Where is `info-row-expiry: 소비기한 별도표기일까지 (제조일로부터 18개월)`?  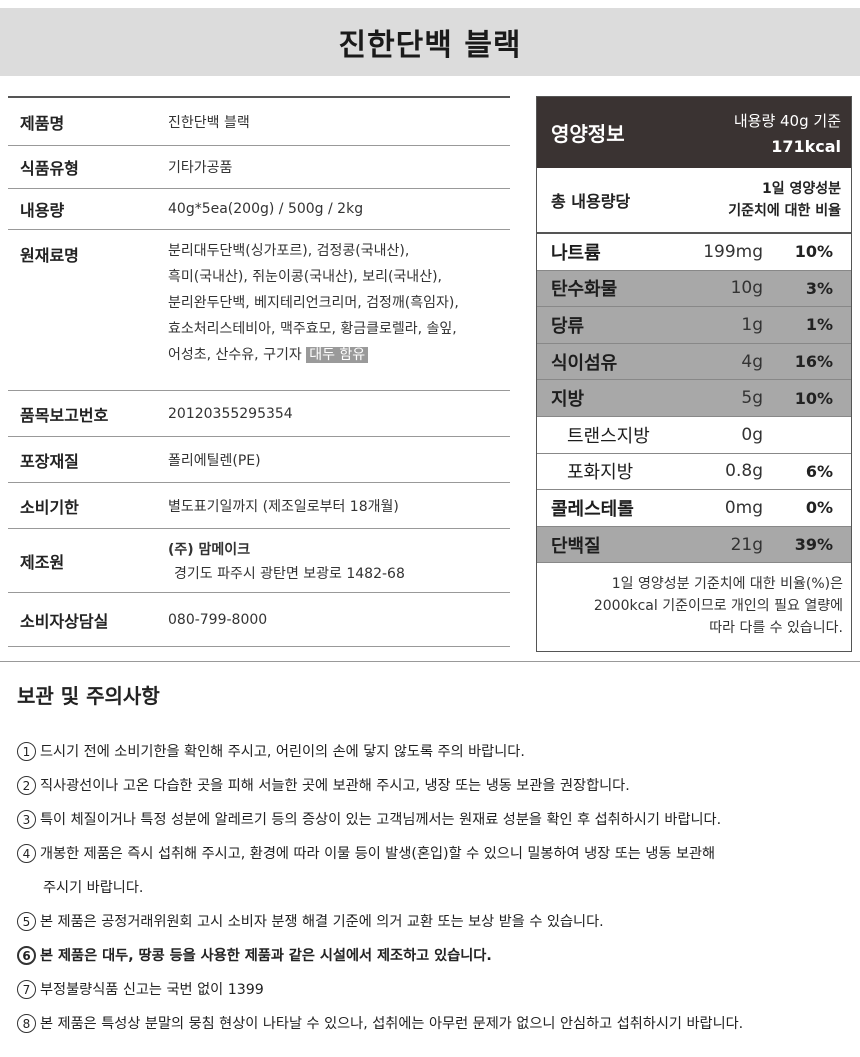 info-row-expiry: 소비기한 별도표기일까지 (제조일로부터 18개월) is located at coordinates (259, 506).